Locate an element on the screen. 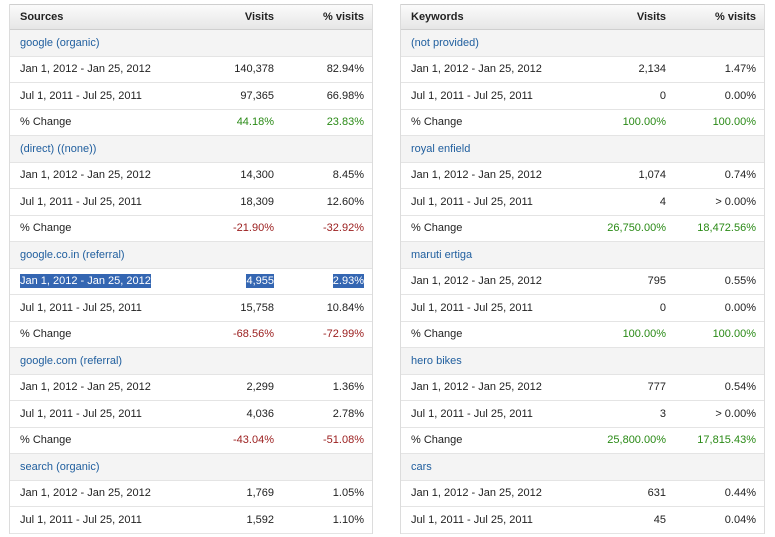  visits-cell: -68.56% is located at coordinates (238, 334).